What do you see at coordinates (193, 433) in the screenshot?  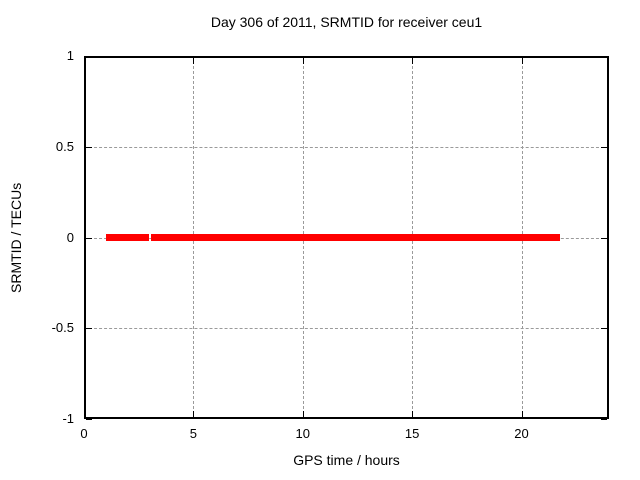 I see `x-tick-label: 5` at bounding box center [193, 433].